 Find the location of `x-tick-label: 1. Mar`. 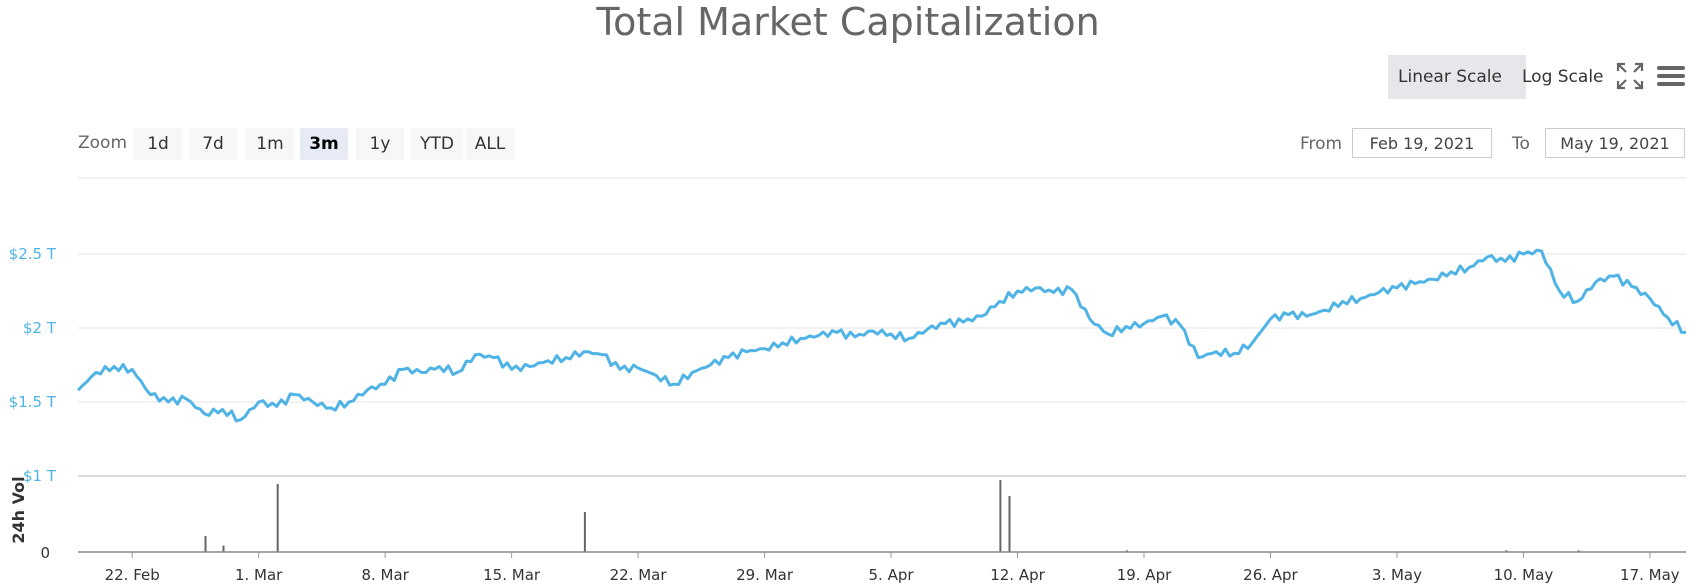

x-tick-label: 1. Mar is located at coordinates (259, 575).